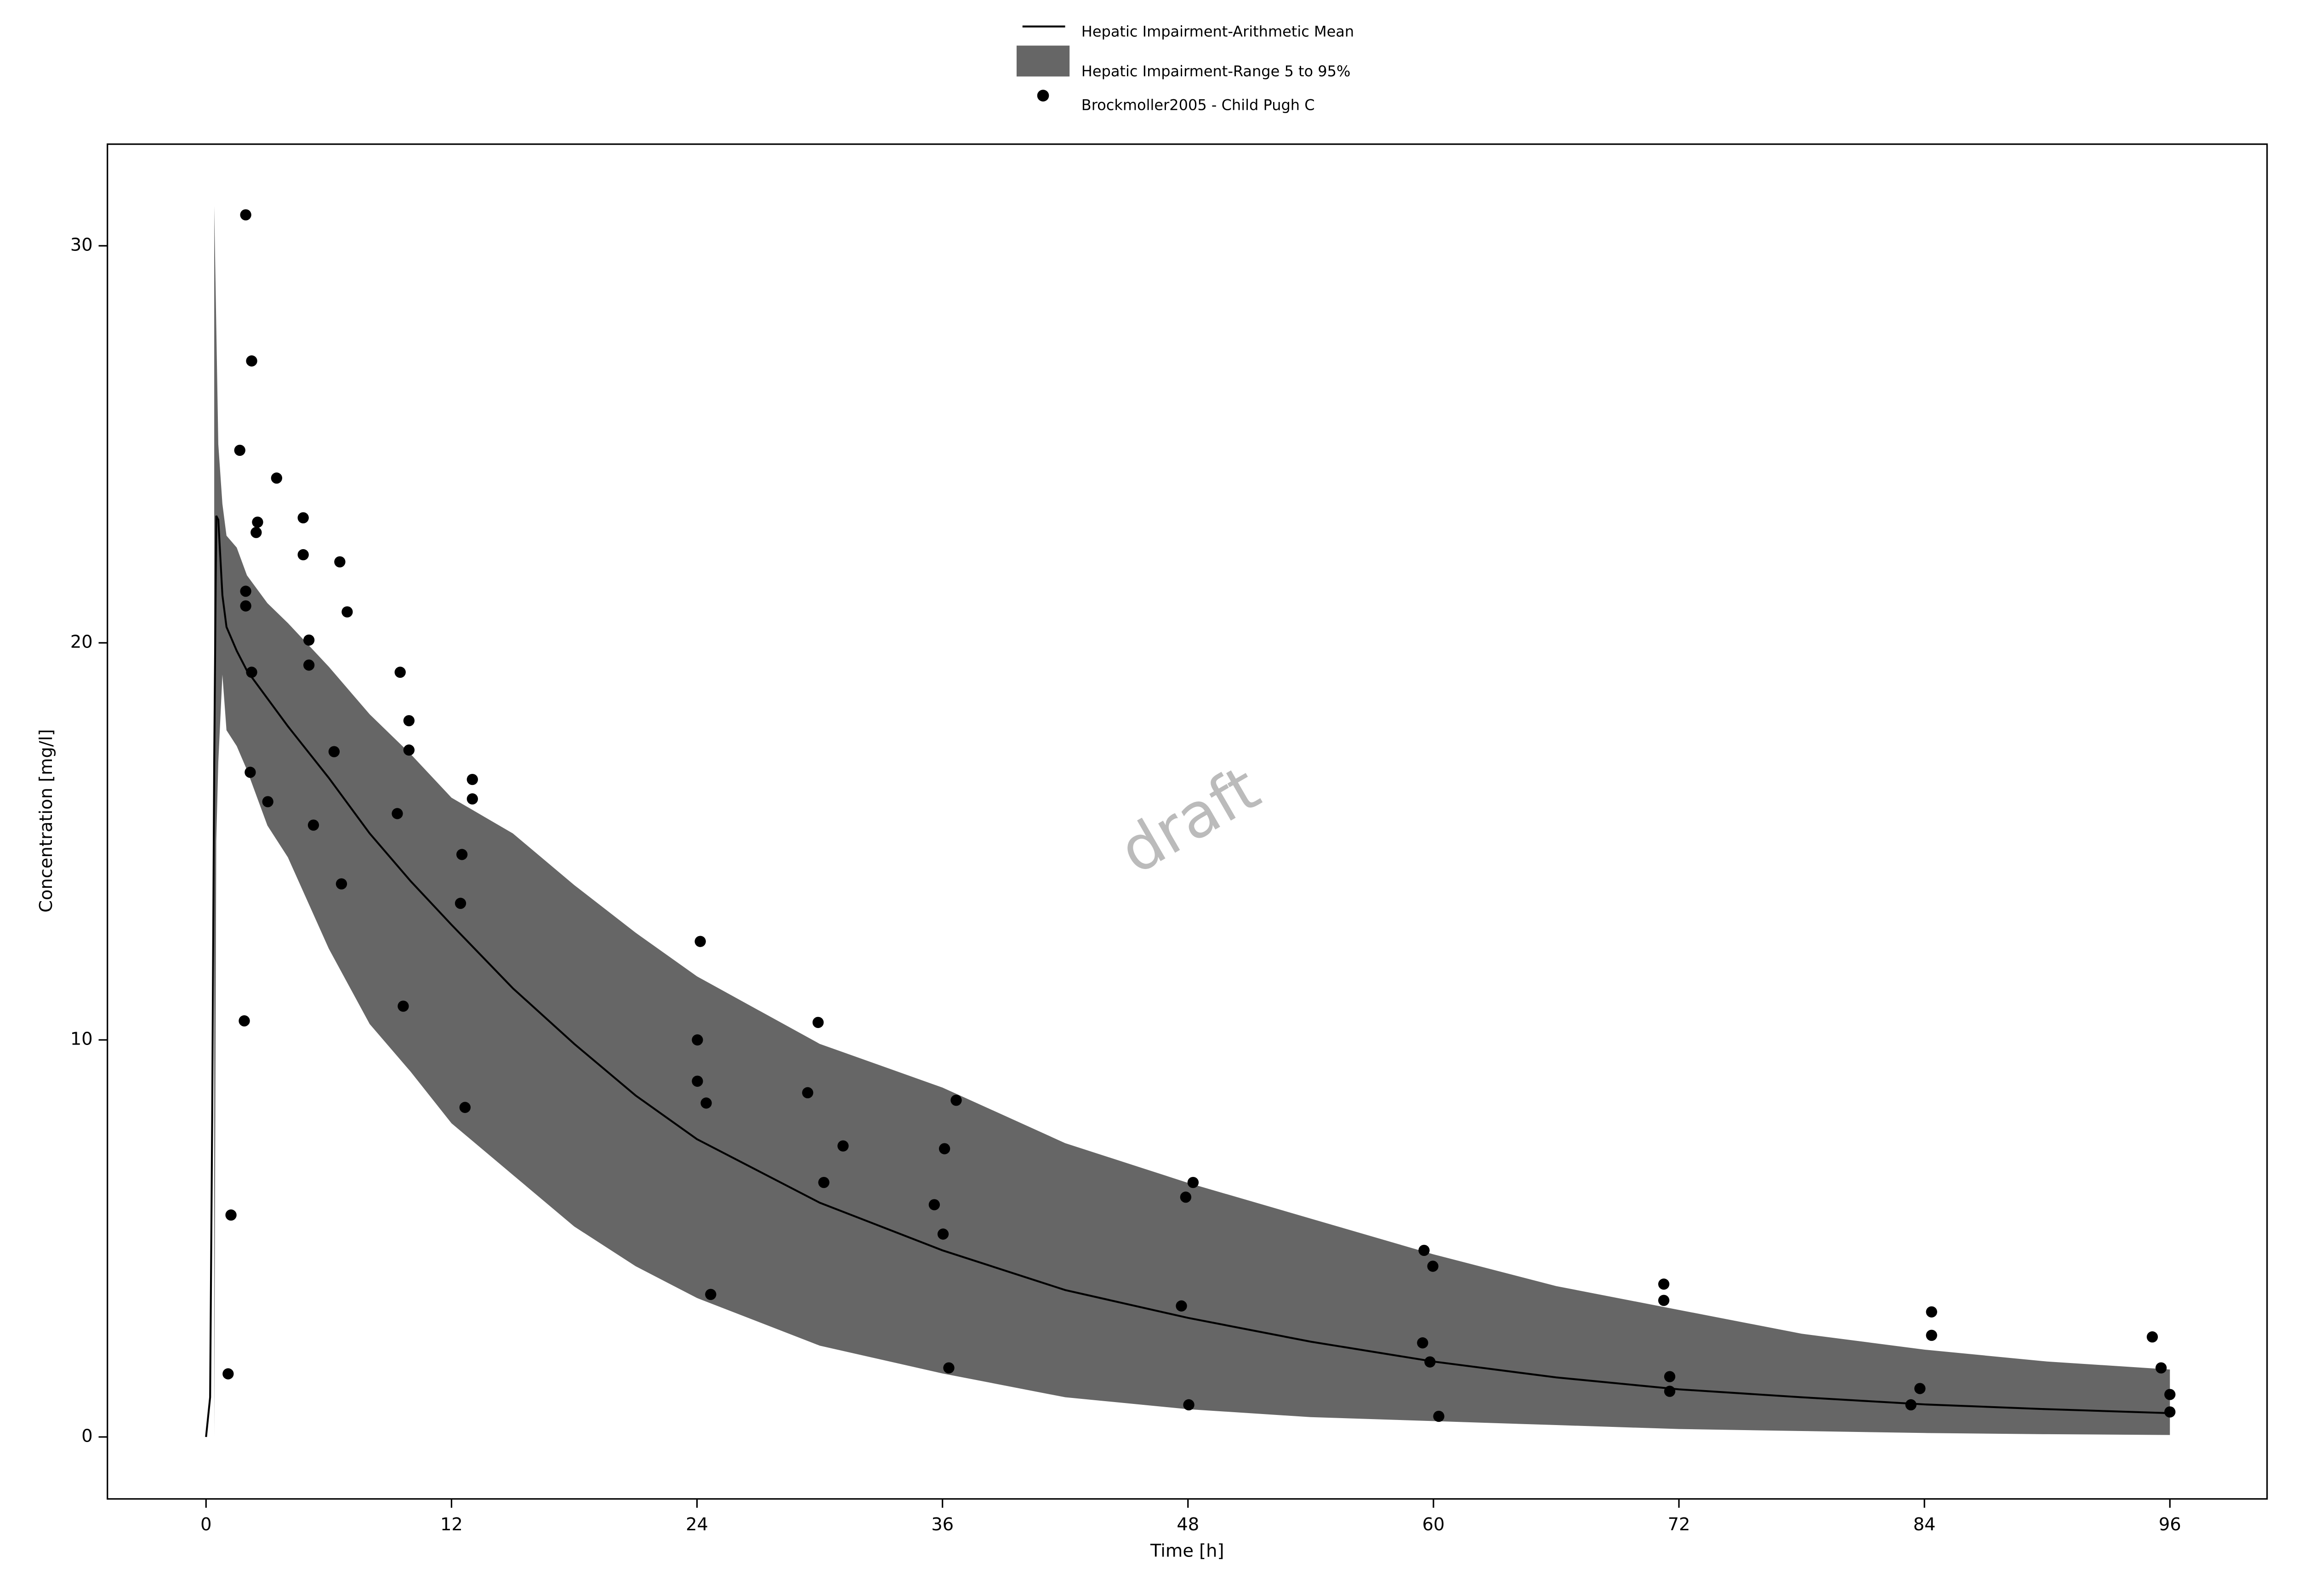 The height and width of the screenshot is (1596, 2298). What do you see at coordinates (2170, 1524) in the screenshot?
I see `x-tick-label: 96` at bounding box center [2170, 1524].